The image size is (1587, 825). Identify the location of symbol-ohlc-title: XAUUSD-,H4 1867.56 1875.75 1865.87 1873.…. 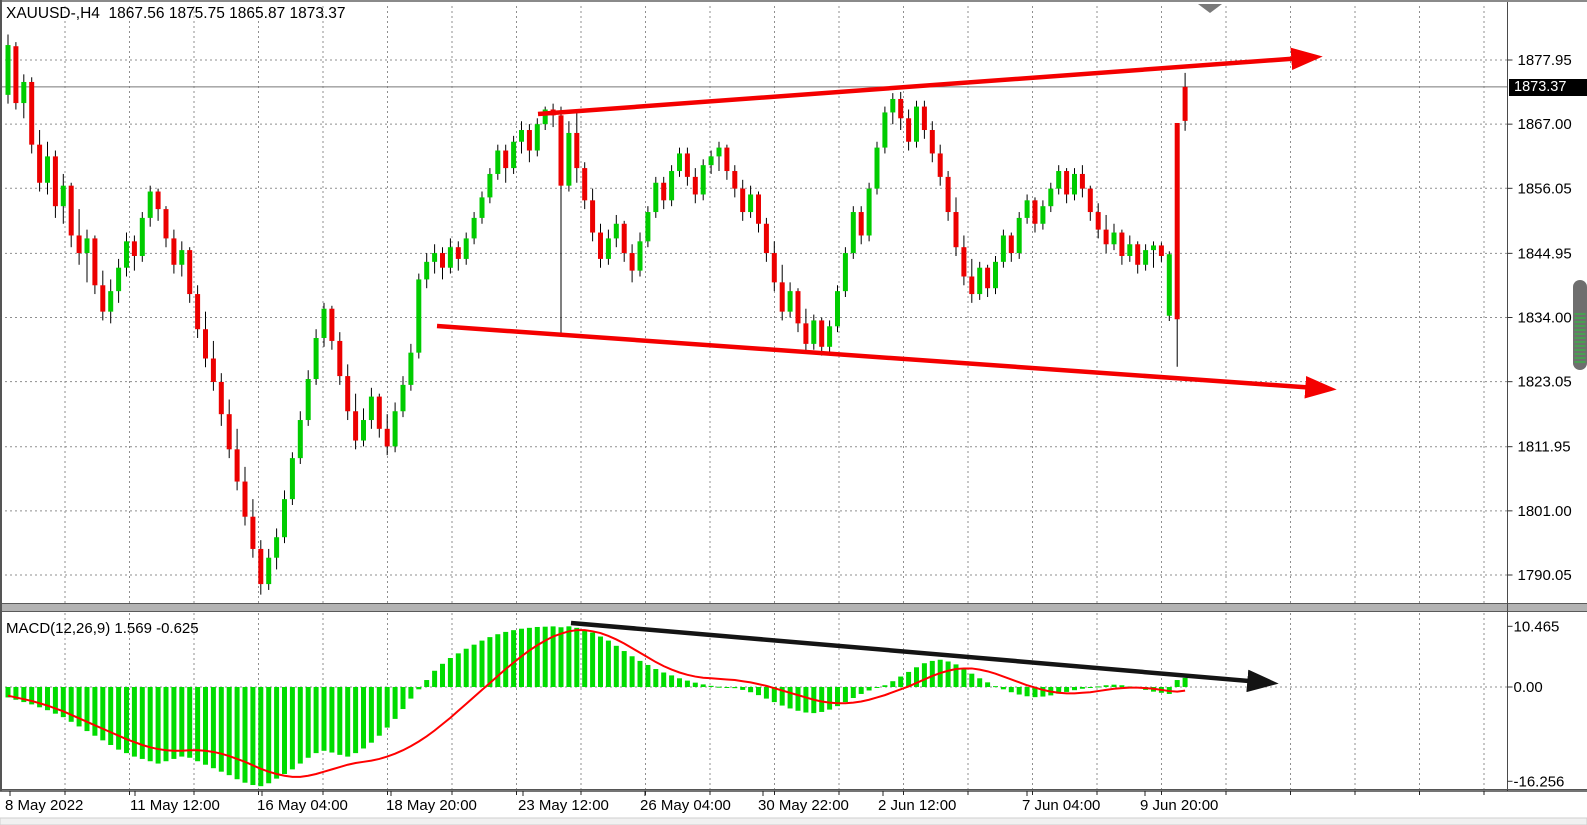
(176, 13).